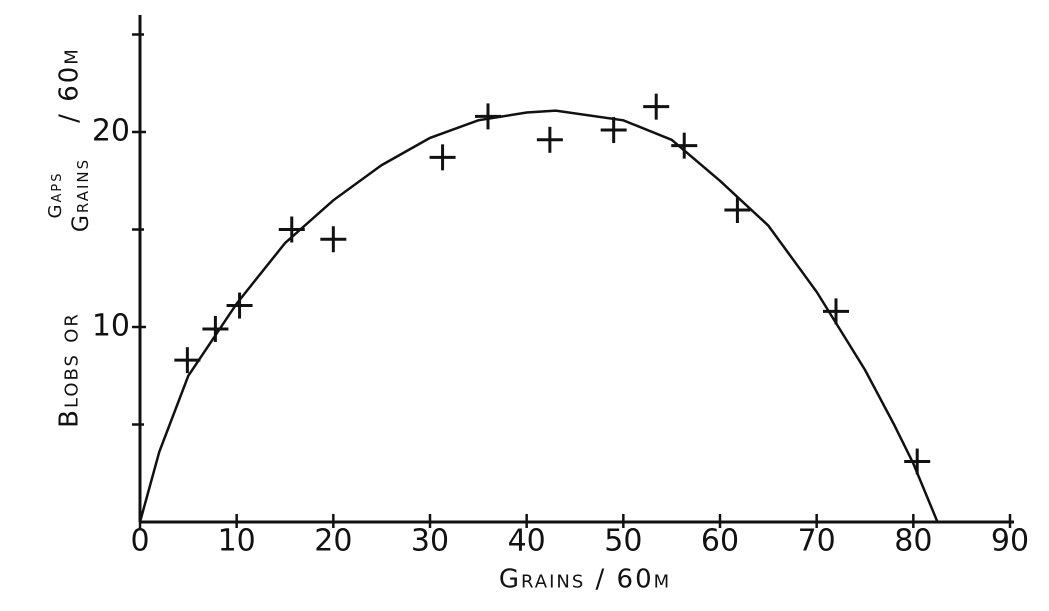 The height and width of the screenshot is (611, 1049). I want to click on x-tick-label: 30, so click(430, 541).